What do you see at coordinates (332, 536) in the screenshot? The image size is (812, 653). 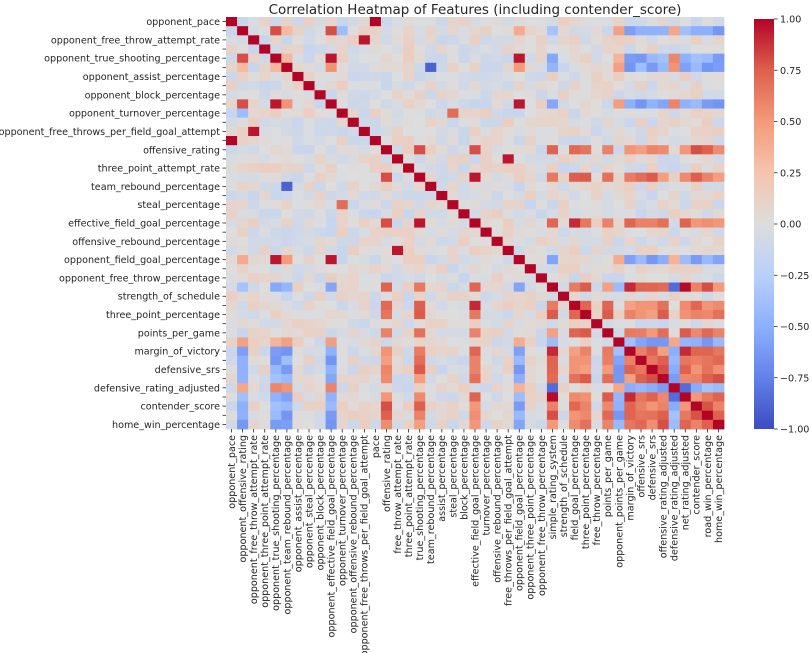 I see `x-tick-label: opponent_effective_field_goal_percentage` at bounding box center [332, 536].